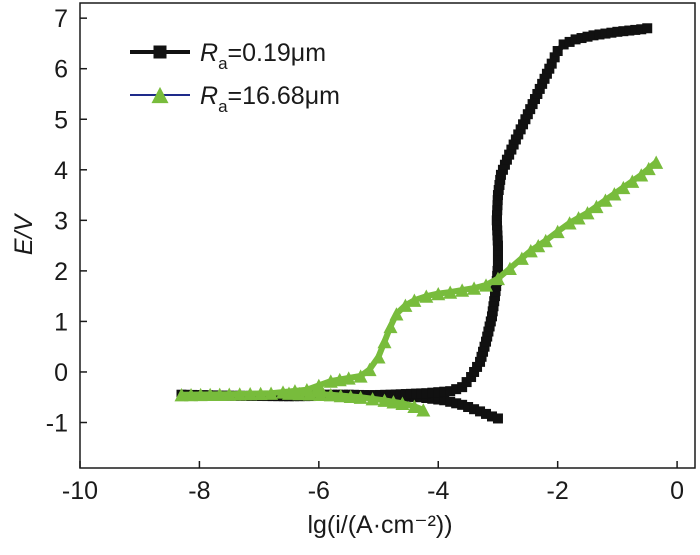  Describe the element at coordinates (235, 77) in the screenshot. I see `legend: Ra=0.19μm Ra=16.68μm` at that location.